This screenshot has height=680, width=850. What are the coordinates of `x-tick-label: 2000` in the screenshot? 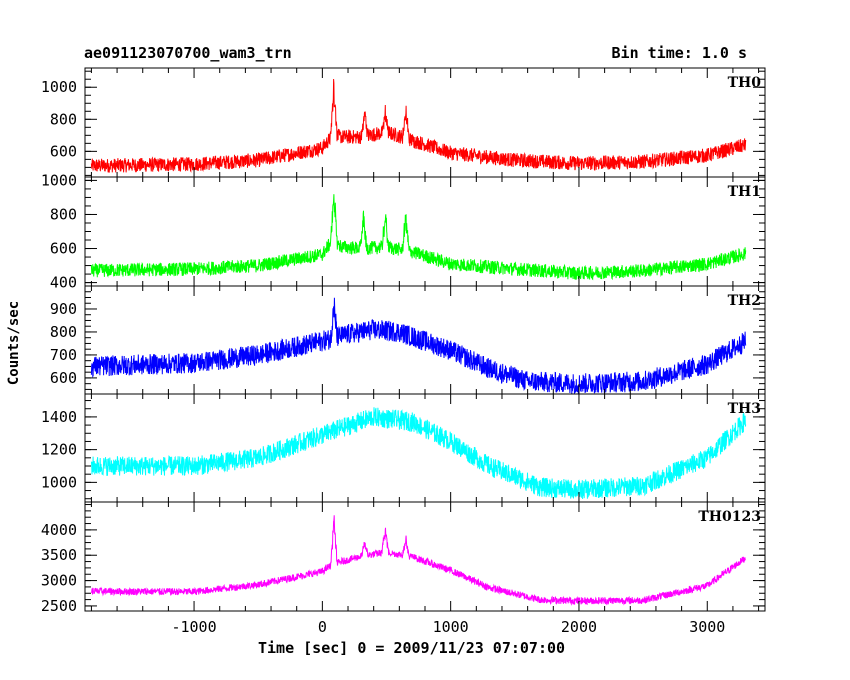 It's located at (579, 627).